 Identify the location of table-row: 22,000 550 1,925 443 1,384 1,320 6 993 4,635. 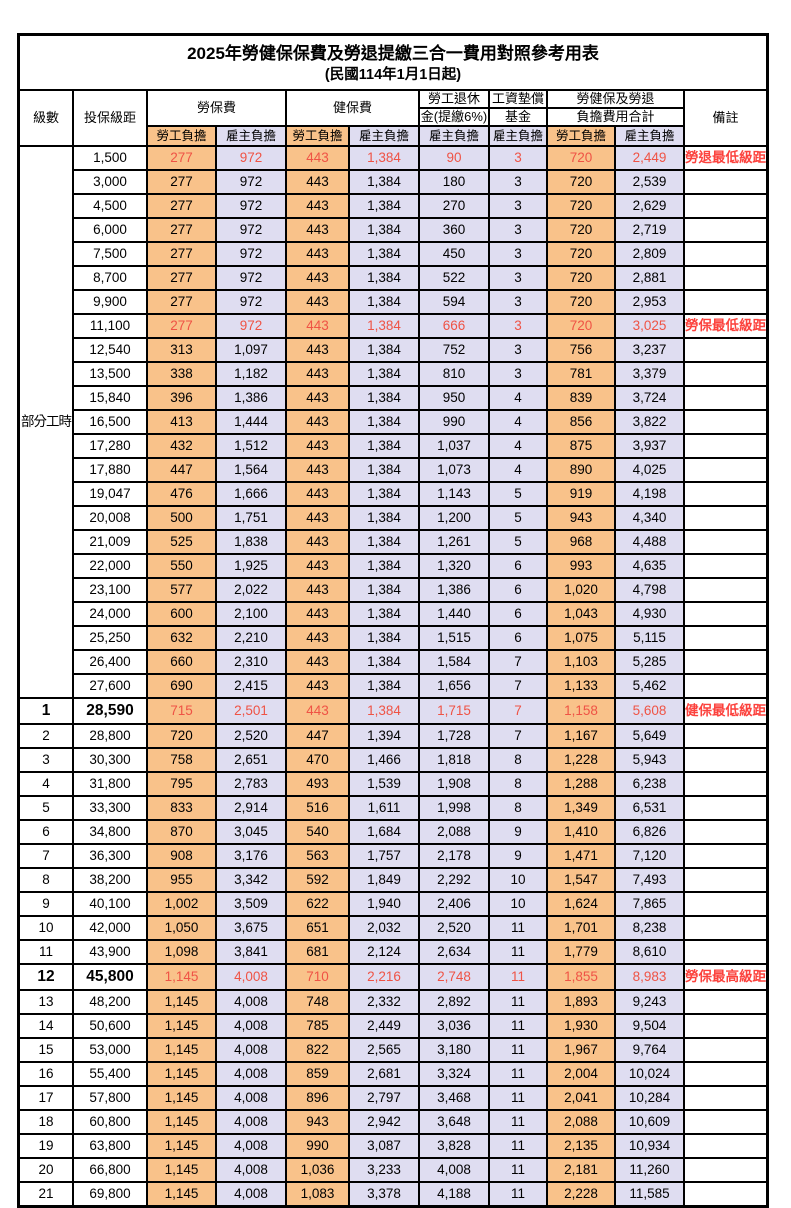
(394, 566).